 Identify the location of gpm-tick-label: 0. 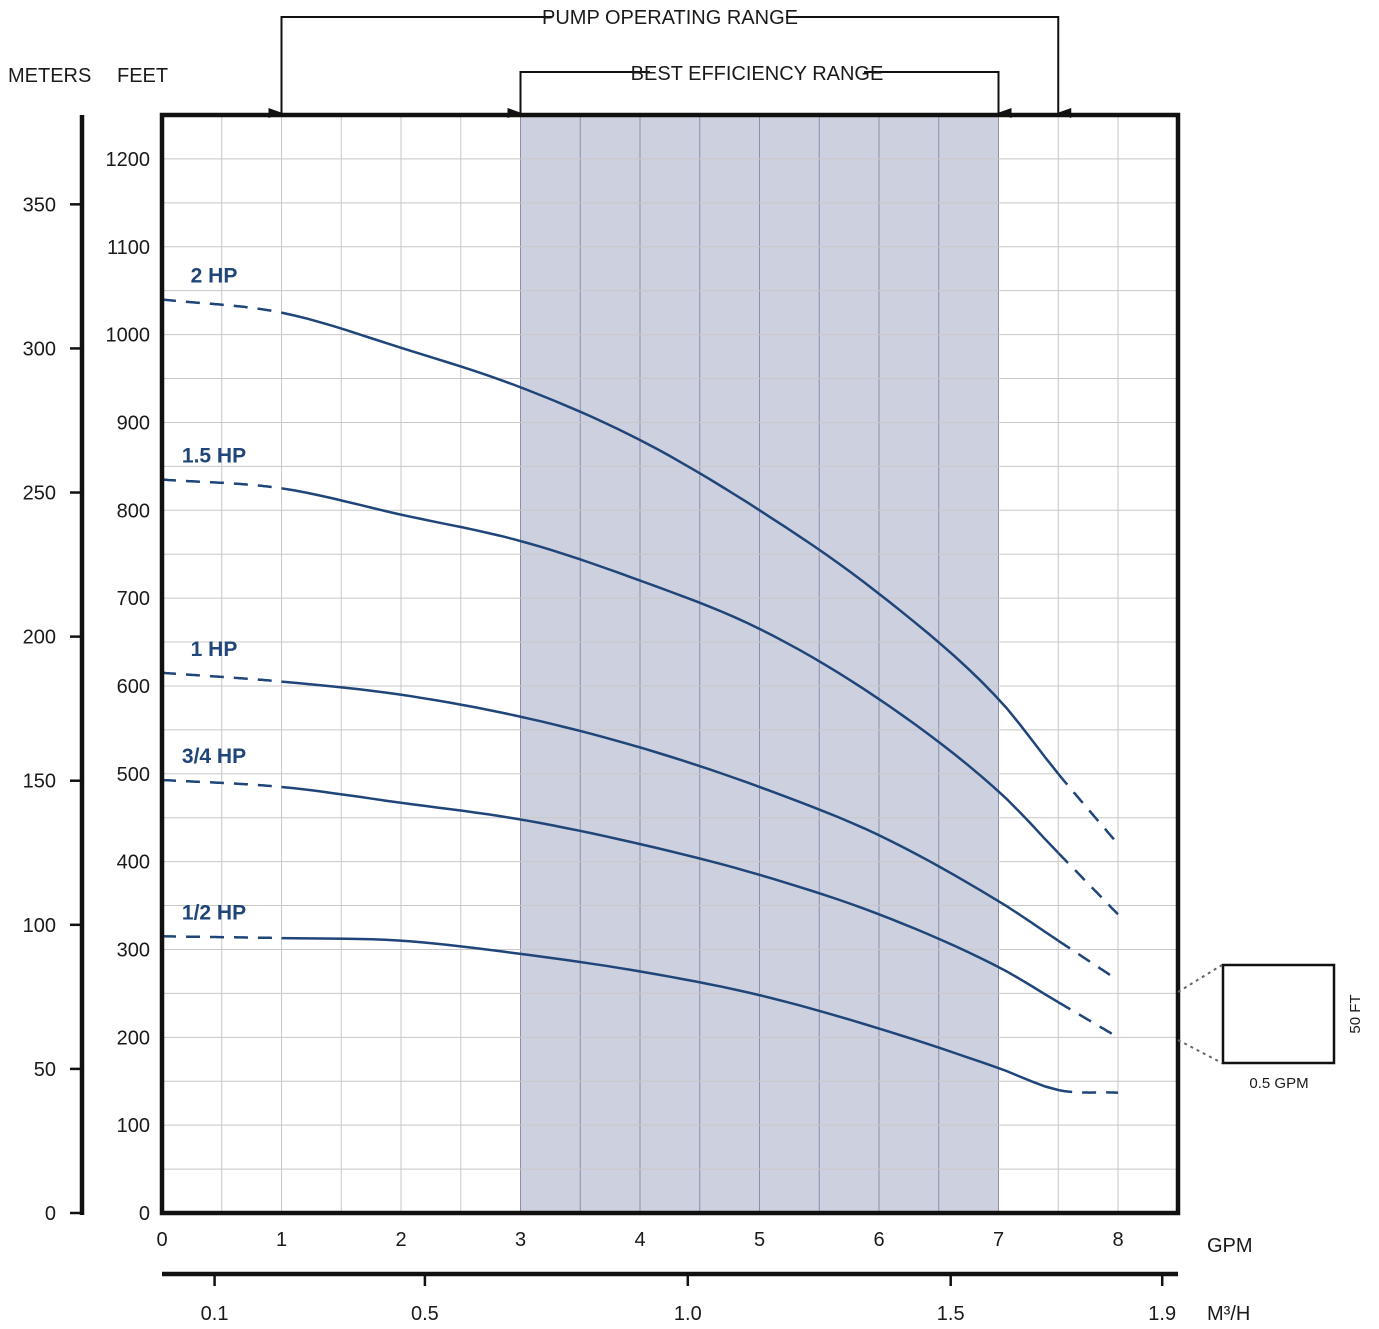
(161, 1240).